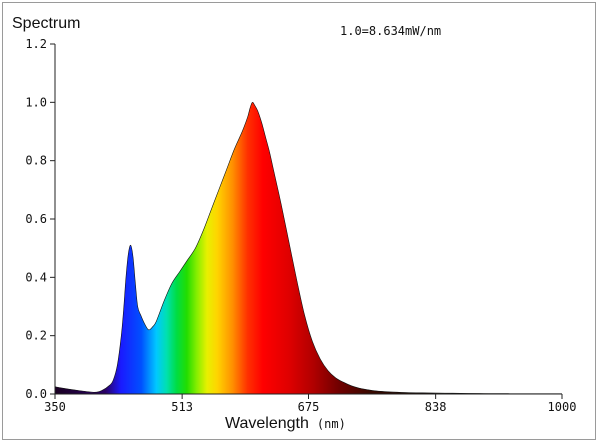 The image size is (600, 444). What do you see at coordinates (36, 219) in the screenshot?
I see `y-tick-label: 0.6` at bounding box center [36, 219].